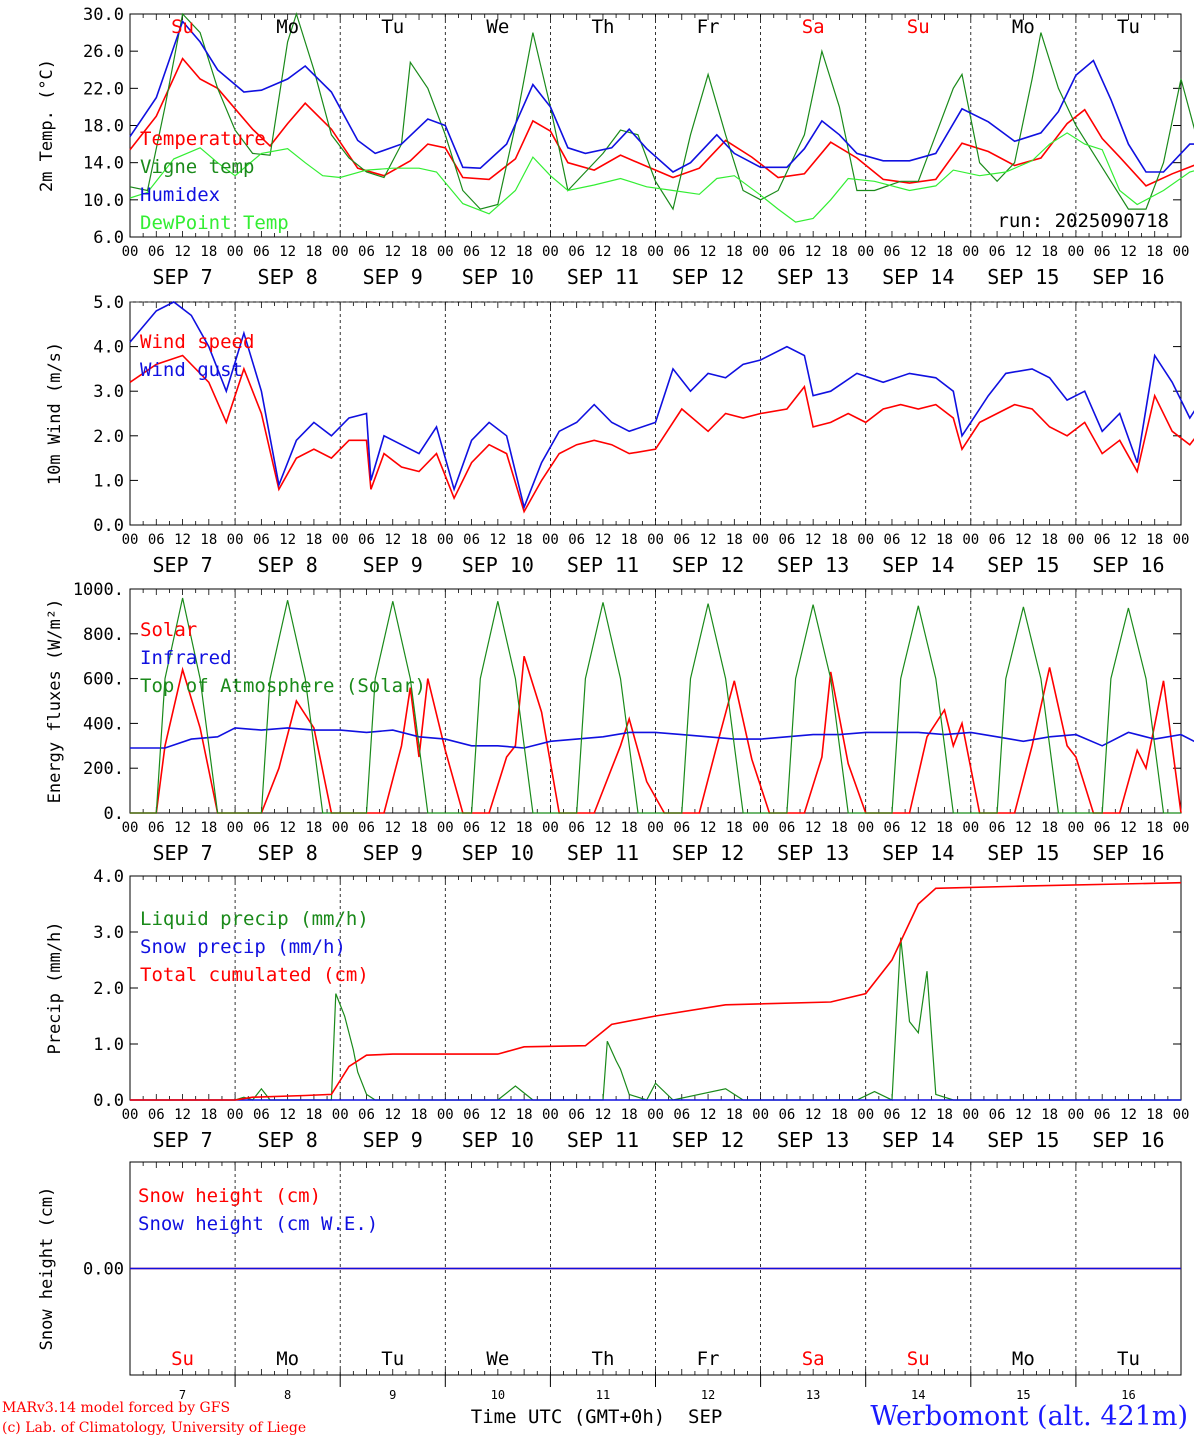 Image resolution: width=1194 pixels, height=1440 pixels. I want to click on legend-snow-precip-mm-h: Snow precip (mm/h), so click(243, 947).